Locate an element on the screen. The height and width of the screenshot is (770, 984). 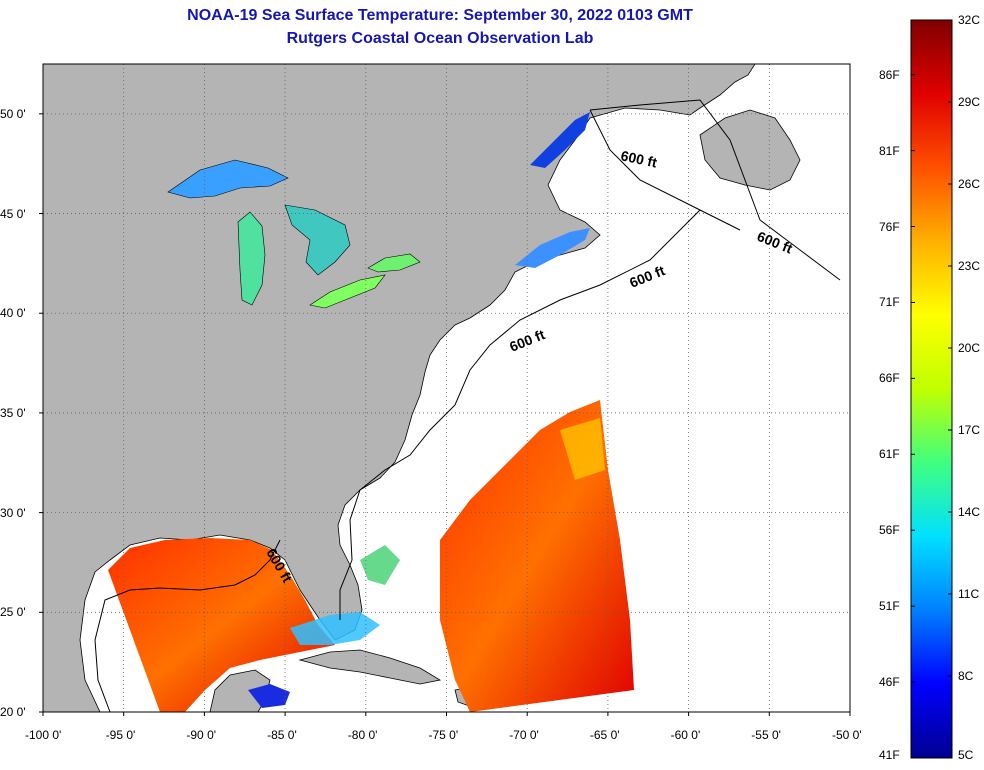
latitude-tick-label: 35 0' is located at coordinates (13, 412).